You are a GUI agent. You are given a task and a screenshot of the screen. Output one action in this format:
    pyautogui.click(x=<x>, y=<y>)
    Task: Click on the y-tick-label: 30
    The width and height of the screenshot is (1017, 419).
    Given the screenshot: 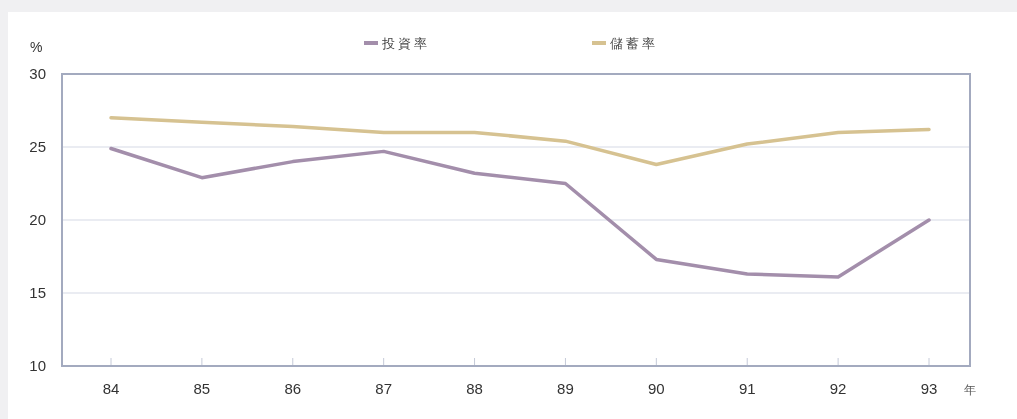 What is the action you would take?
    pyautogui.click(x=37, y=73)
    